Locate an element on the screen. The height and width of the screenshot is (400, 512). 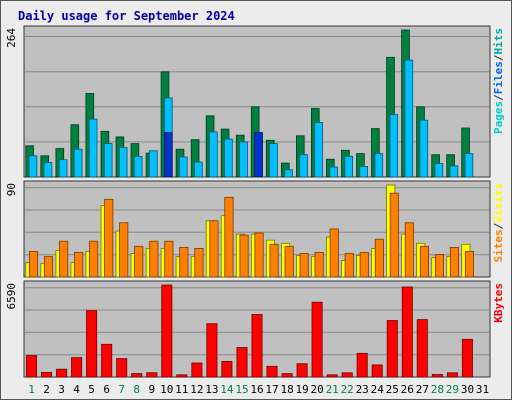
legend-entry: Visits is located at coordinates (498, 203).